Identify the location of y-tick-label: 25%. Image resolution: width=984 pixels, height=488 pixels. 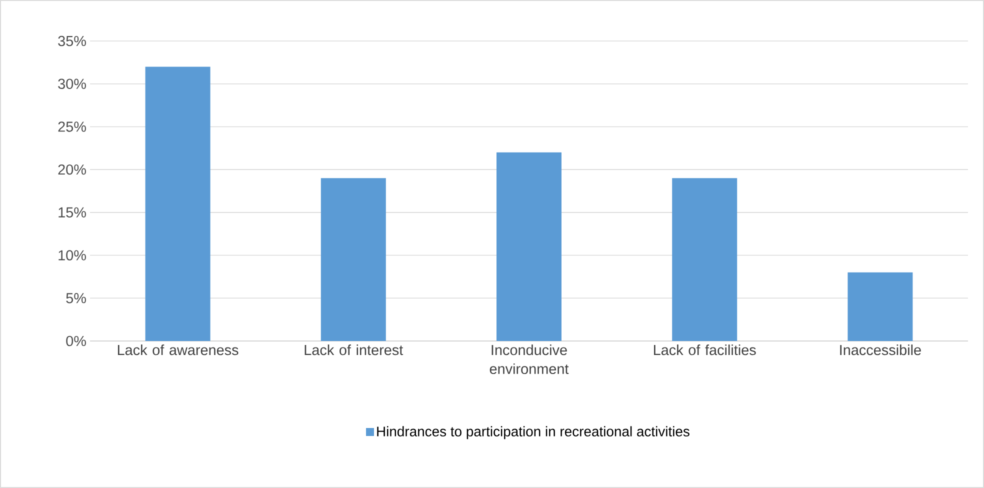
(72, 127).